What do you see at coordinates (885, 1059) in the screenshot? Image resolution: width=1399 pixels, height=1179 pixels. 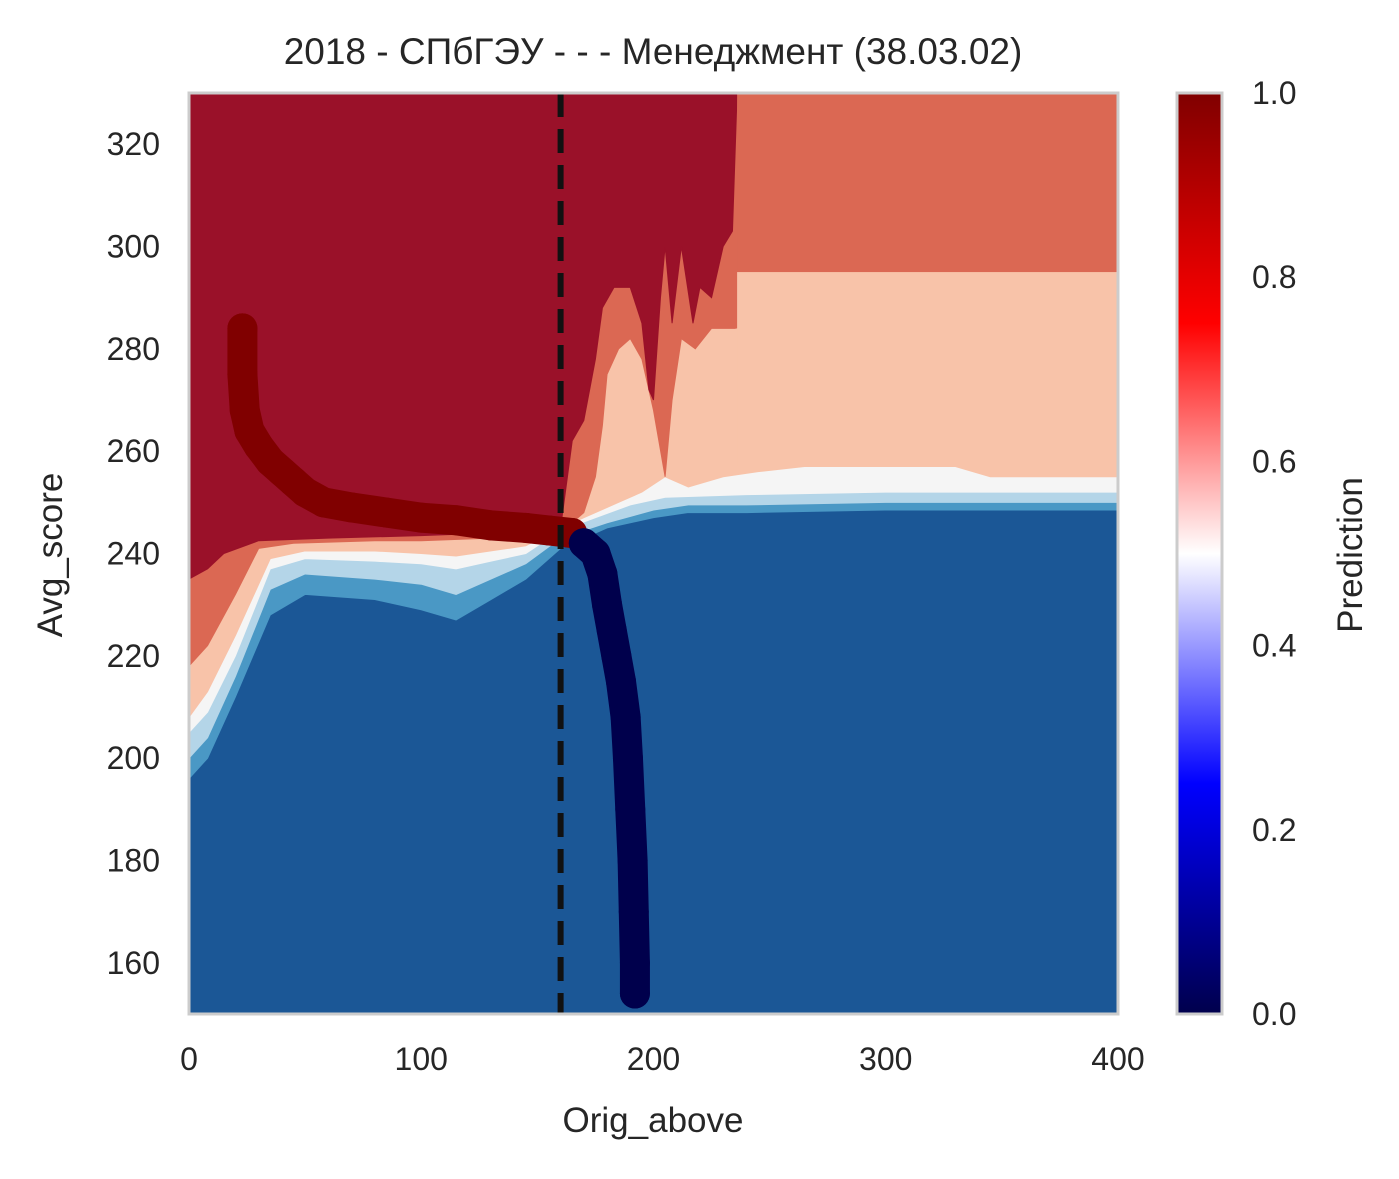 I see `x-tick-label: 300` at bounding box center [885, 1059].